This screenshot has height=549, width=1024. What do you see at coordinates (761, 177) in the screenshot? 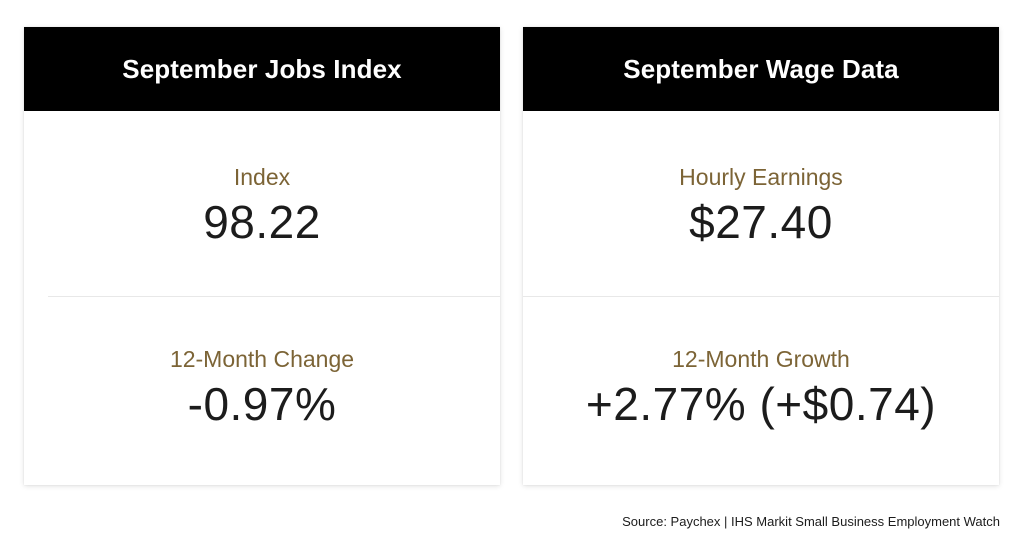
I see `hourly-earnings-label: Hourly Earnings` at bounding box center [761, 177].